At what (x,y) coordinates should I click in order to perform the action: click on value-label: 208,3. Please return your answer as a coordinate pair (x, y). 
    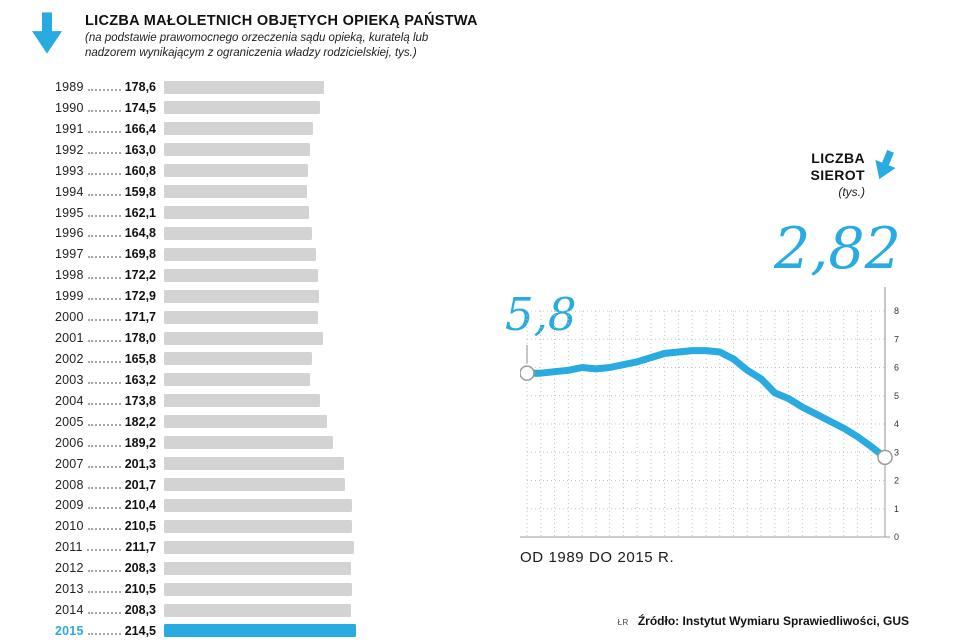
    Looking at the image, I should click on (140, 610).